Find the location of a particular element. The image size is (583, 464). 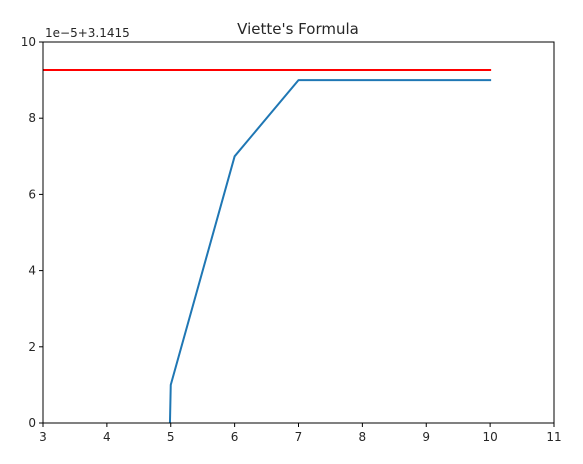

x-tick-label: 5 is located at coordinates (171, 437).